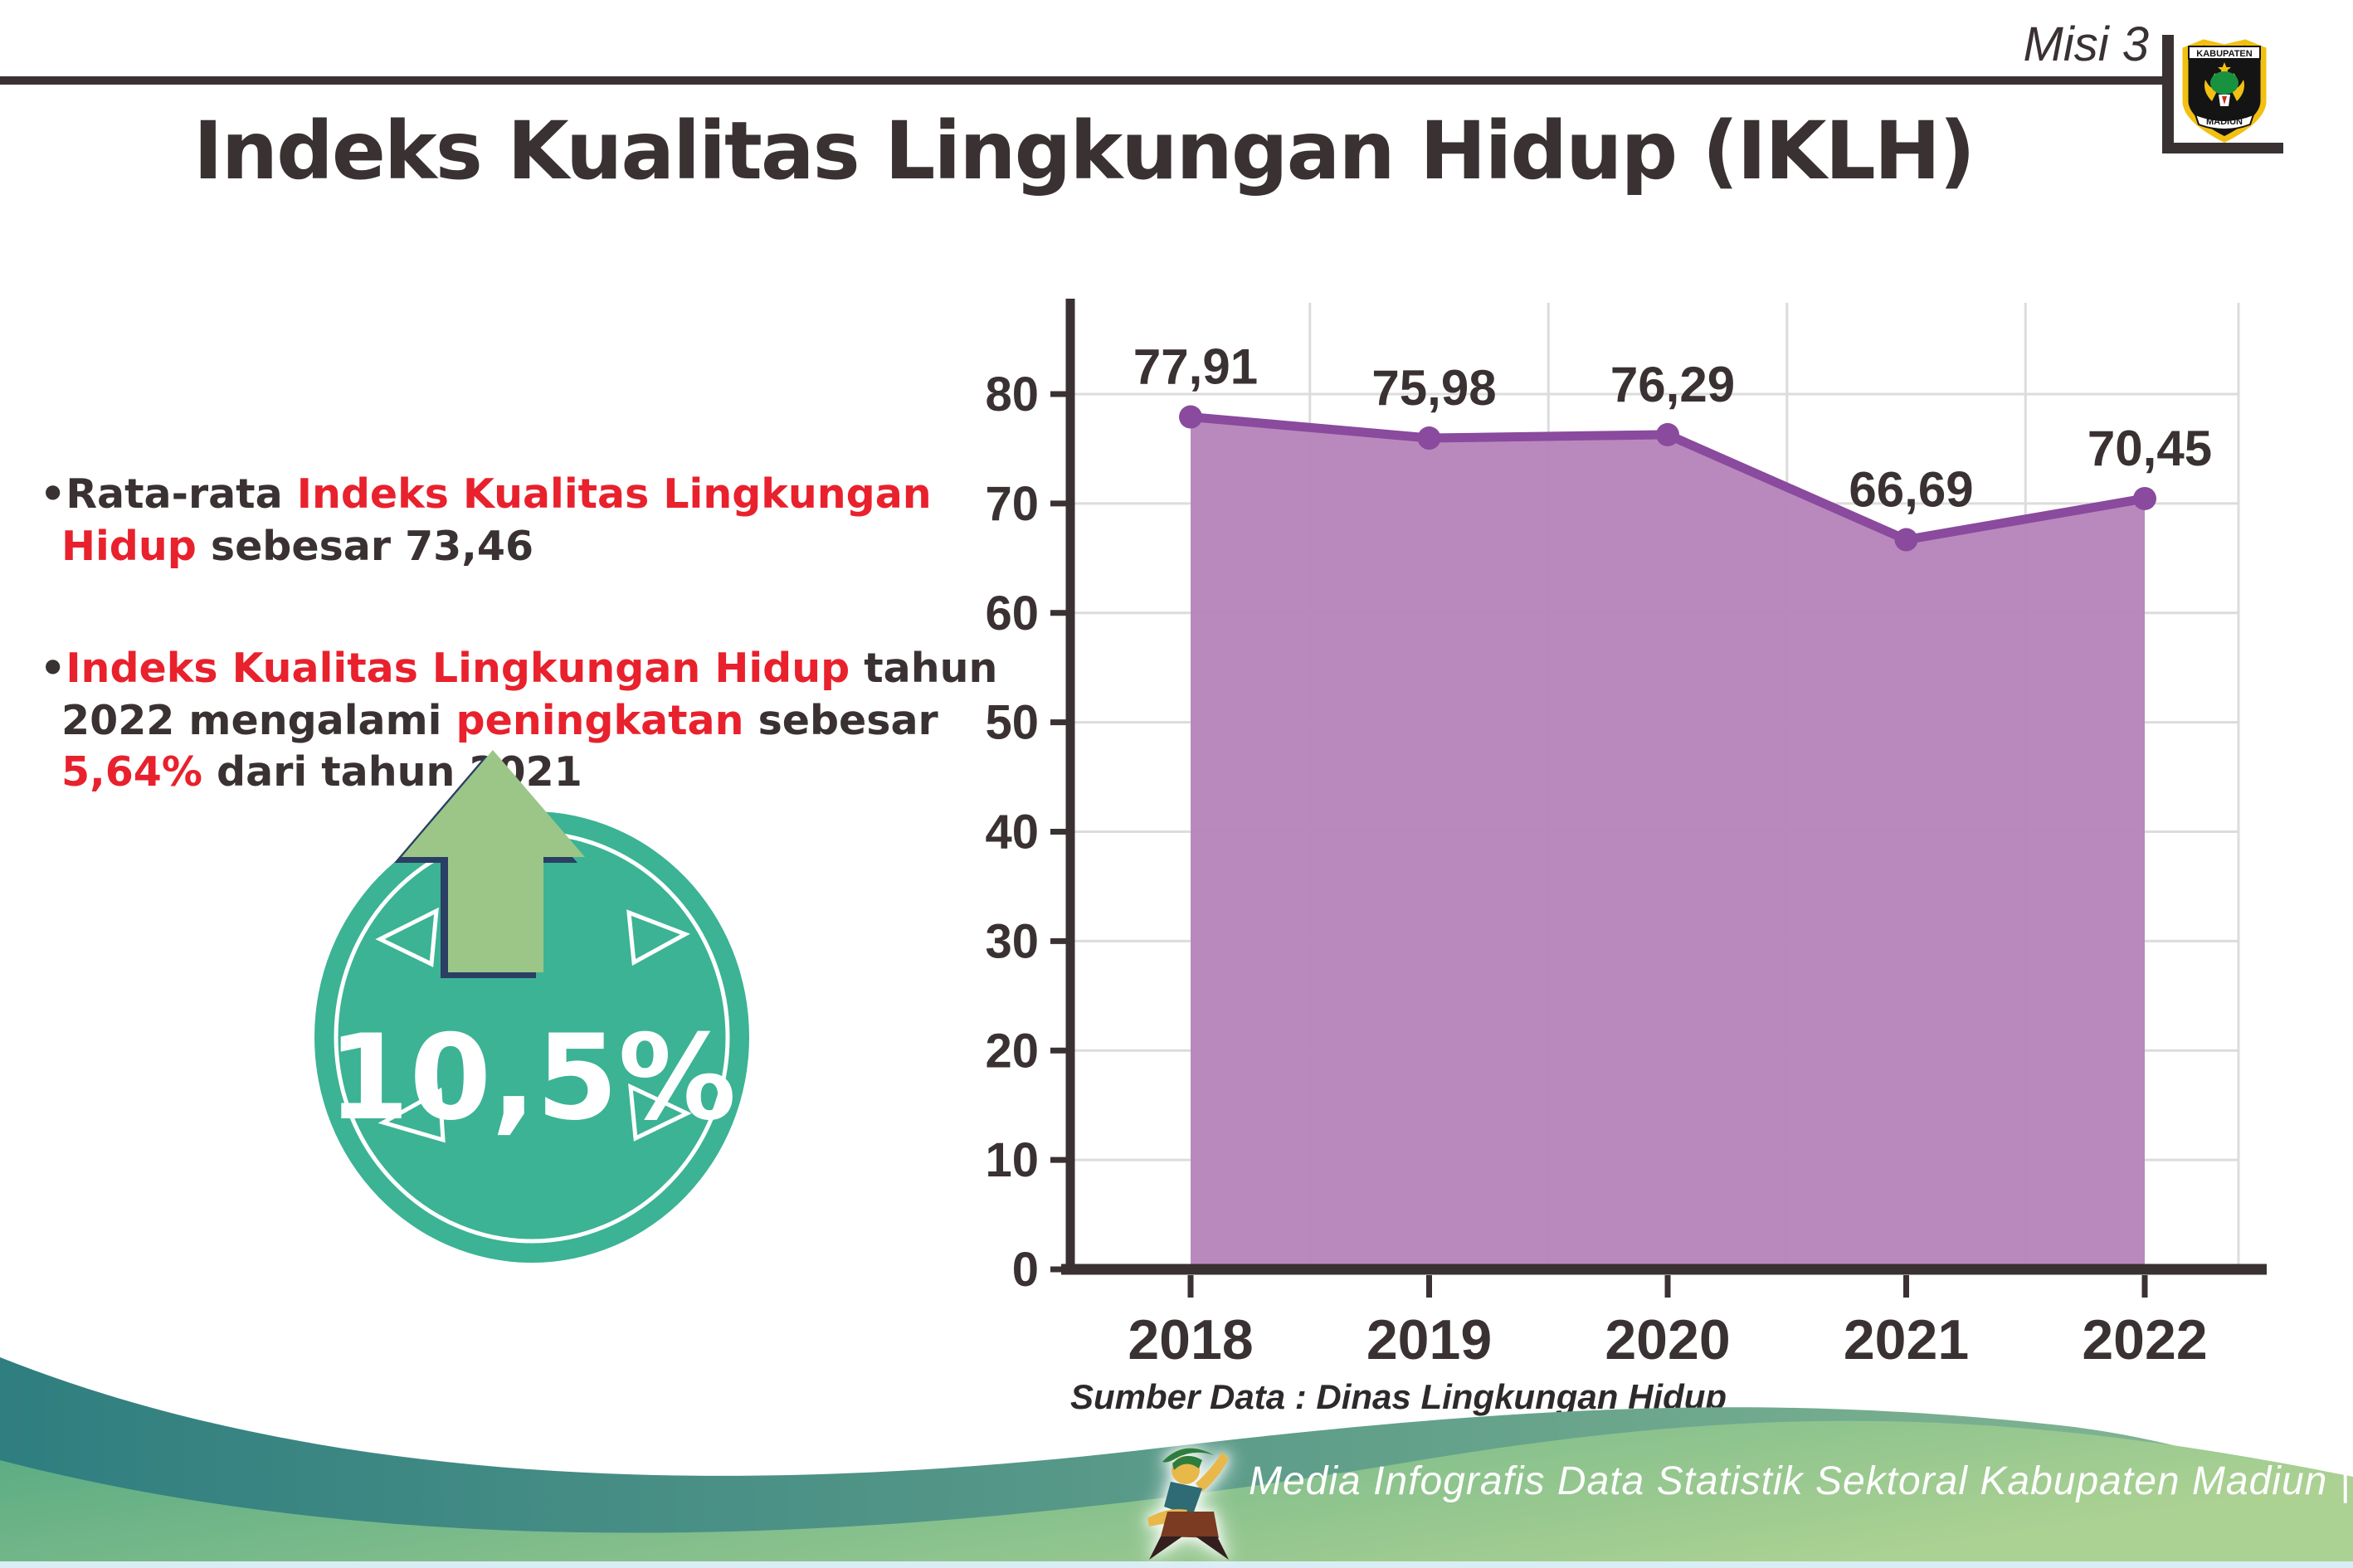  What do you see at coordinates (2224, 83) in the screenshot?
I see `crest-tree` at bounding box center [2224, 83].